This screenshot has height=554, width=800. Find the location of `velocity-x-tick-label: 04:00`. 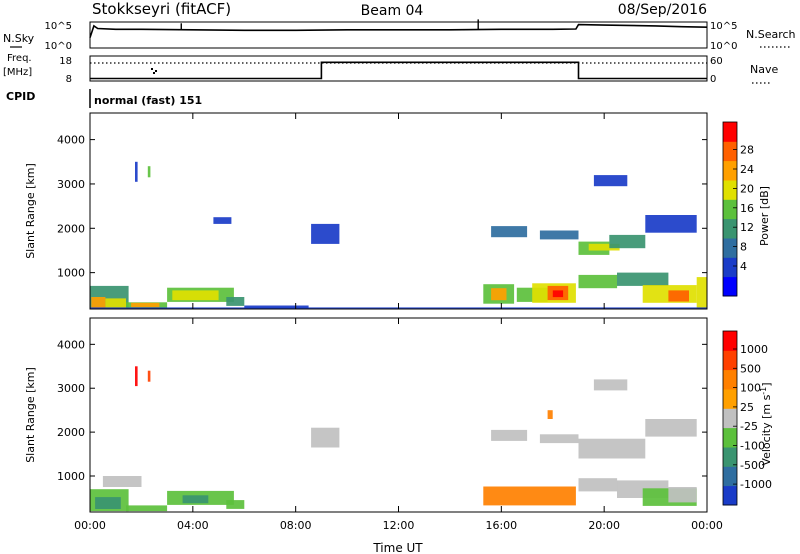

velocity-x-tick-label: 04:00 is located at coordinates (193, 525).